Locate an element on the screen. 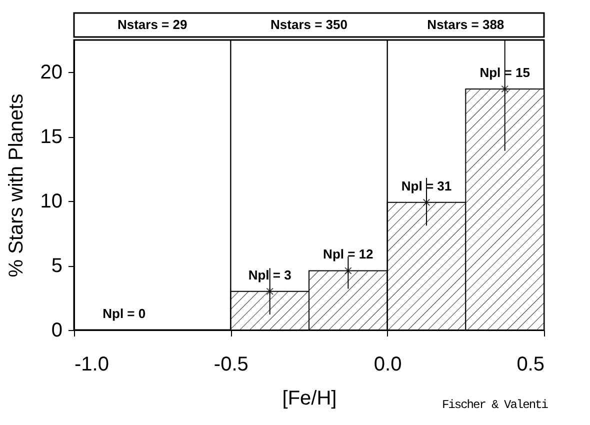  text: Nstars = 350 is located at coordinates (309, 24).